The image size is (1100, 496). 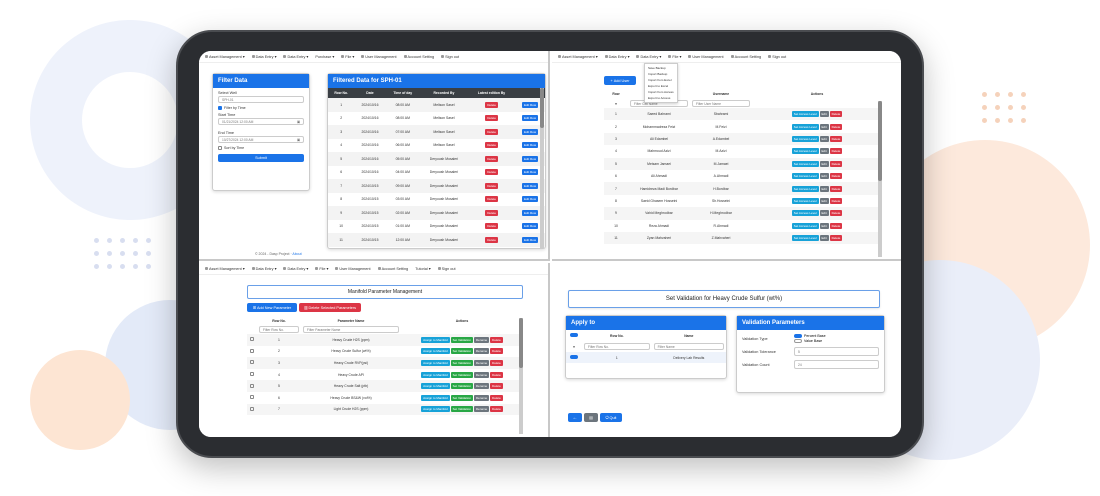 What do you see at coordinates (658, 74) in the screenshot?
I see `menu-item: Import Backup` at bounding box center [658, 74].